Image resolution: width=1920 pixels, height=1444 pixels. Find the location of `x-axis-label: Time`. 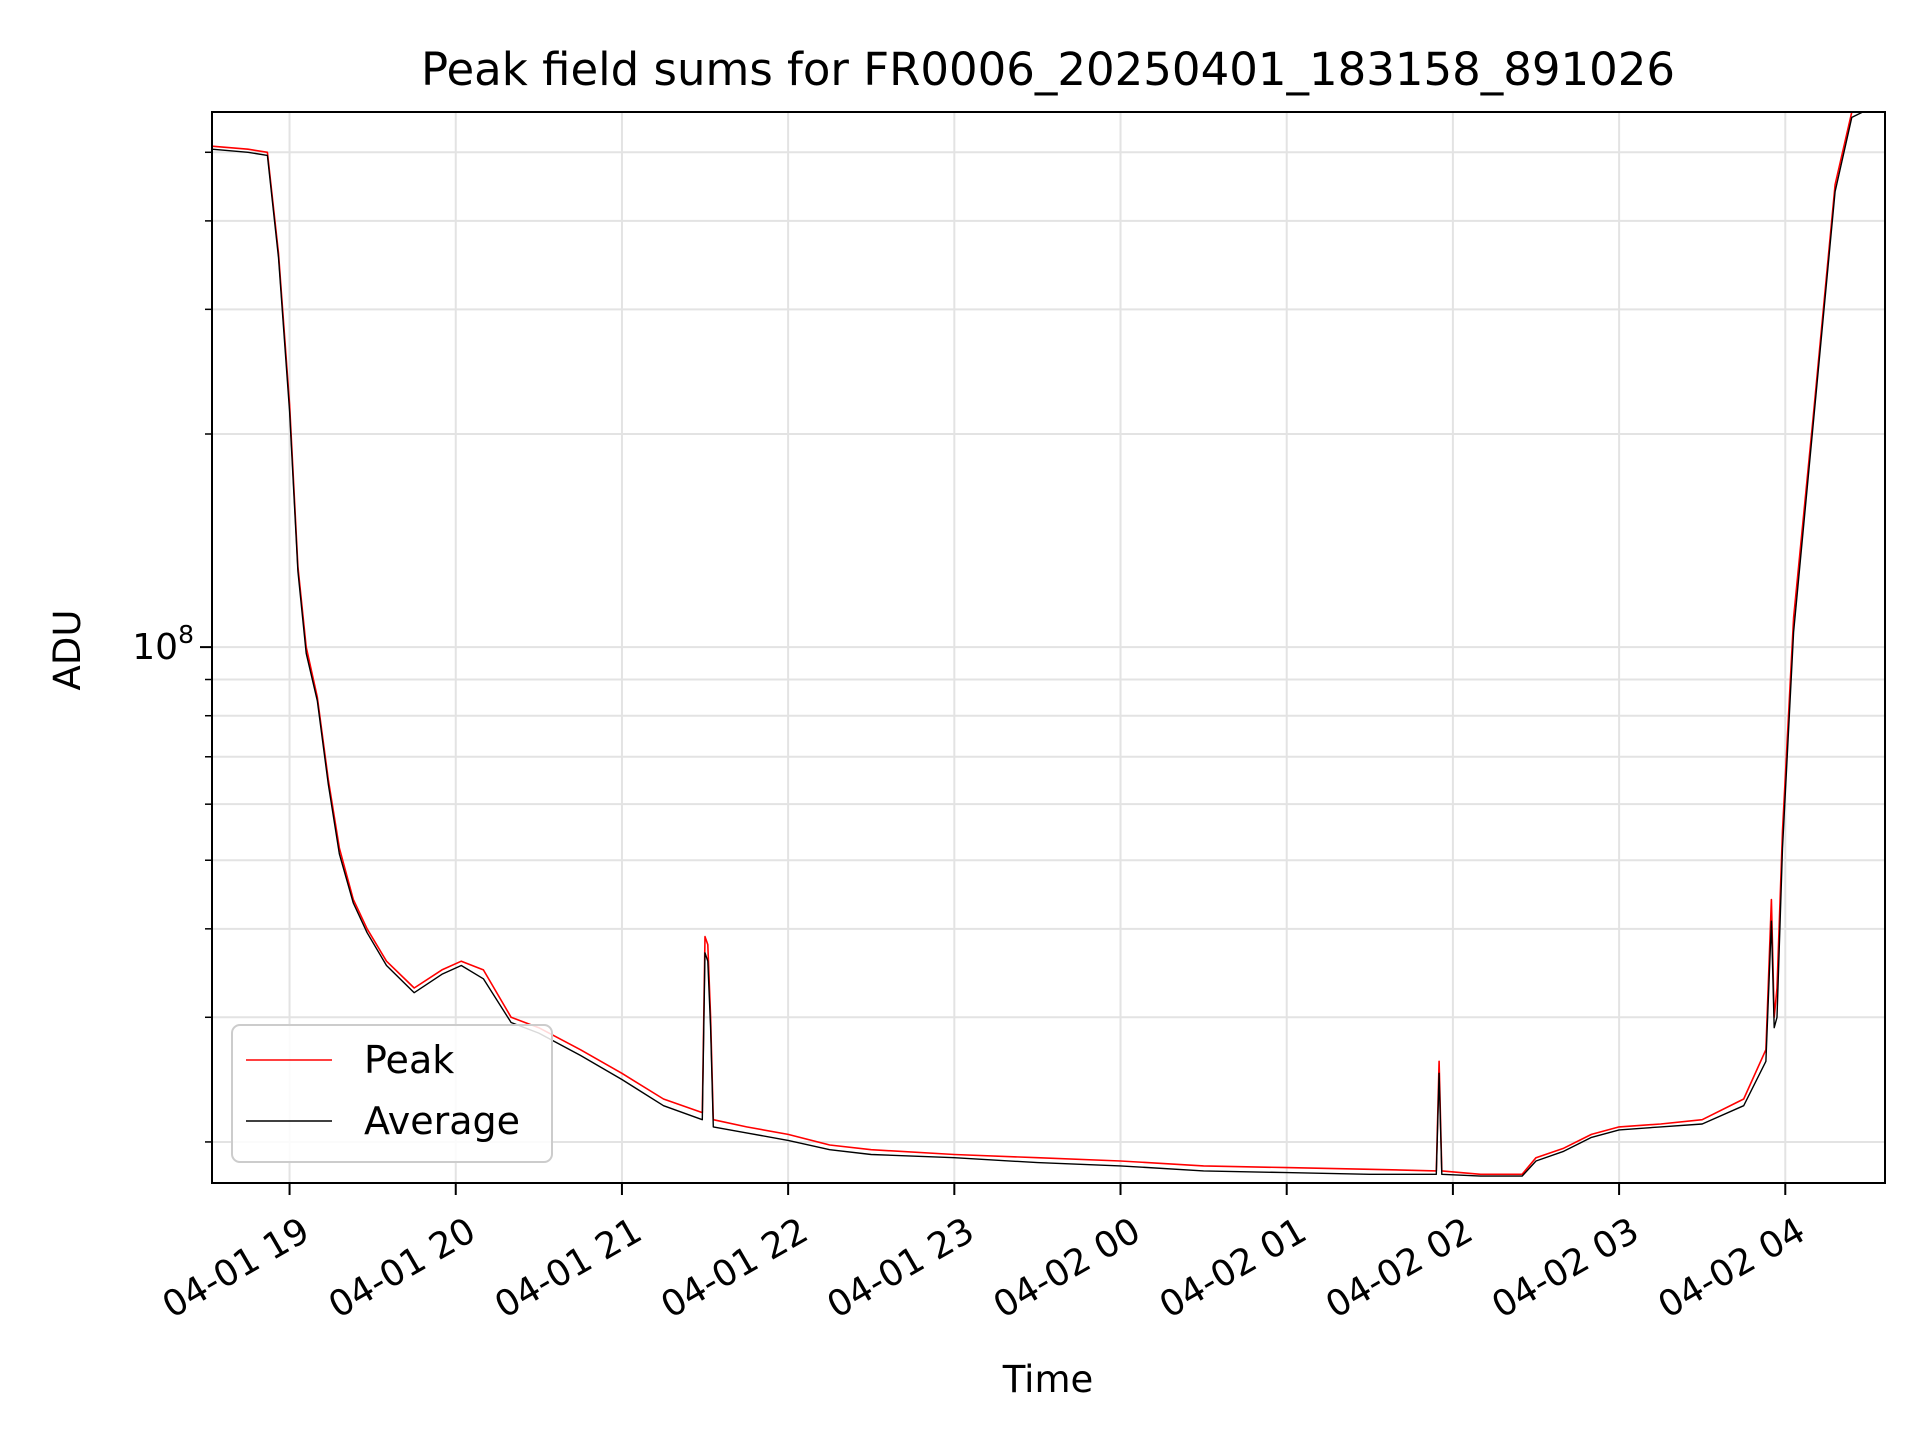

x-axis-label: Time is located at coordinates (1048, 1379).